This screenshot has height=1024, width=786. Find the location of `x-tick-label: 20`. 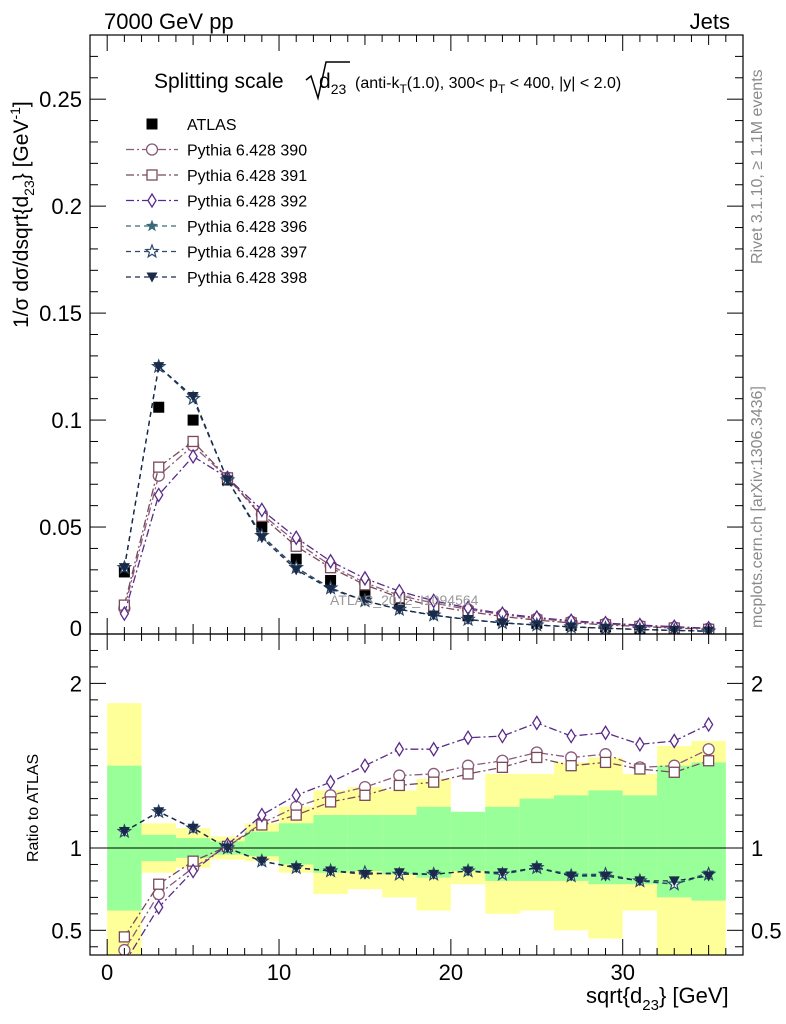

x-tick-label: 20 is located at coordinates (451, 972).